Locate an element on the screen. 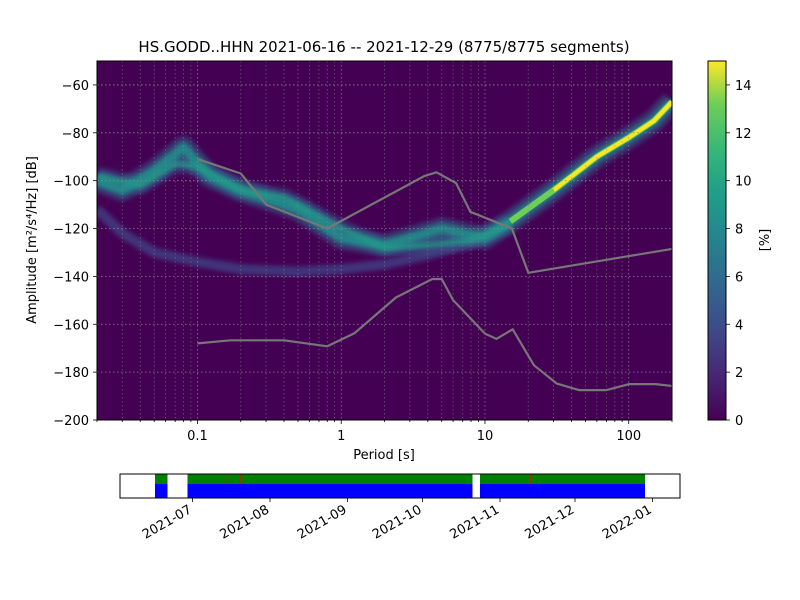 The image size is (800, 600). colorbar-tick-label: 6 is located at coordinates (739, 277).